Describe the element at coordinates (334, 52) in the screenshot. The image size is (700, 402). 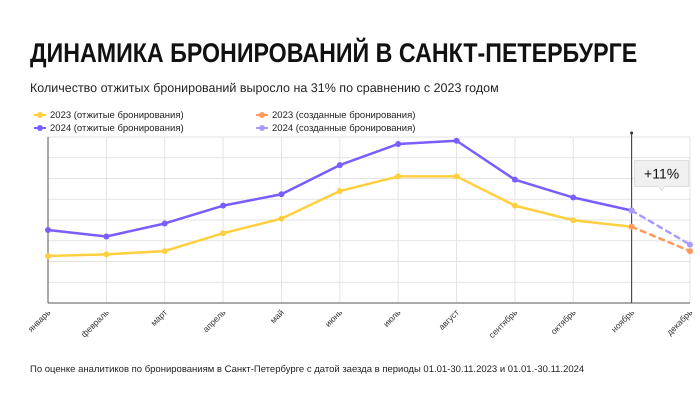
I see `chart-title: ДИНАМИКА БРОНИРОВАНИЙ В САНКТ-ПЕТЕРБУРГЕ` at that location.